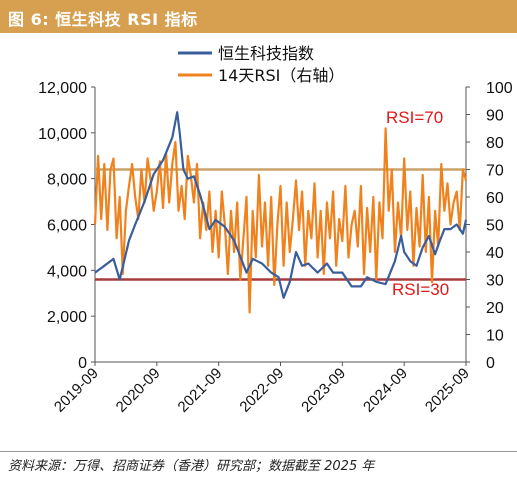  What do you see at coordinates (495, 253) in the screenshot?
I see `right-tick-label: 40` at bounding box center [495, 253].